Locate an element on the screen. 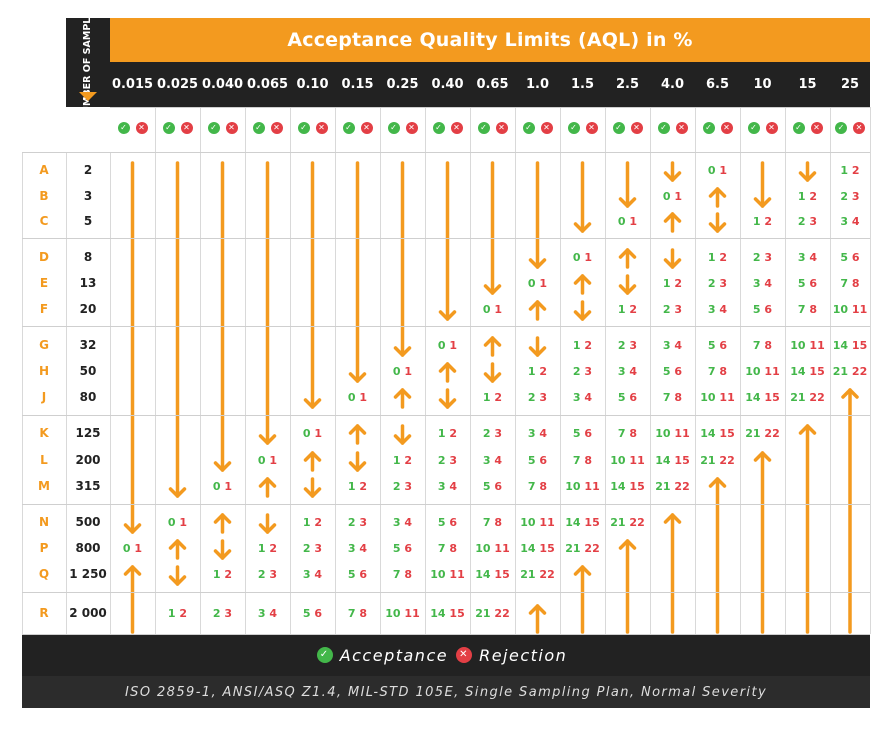 This screenshot has height=734, width=894. code-letter: J is located at coordinates (44, 397).